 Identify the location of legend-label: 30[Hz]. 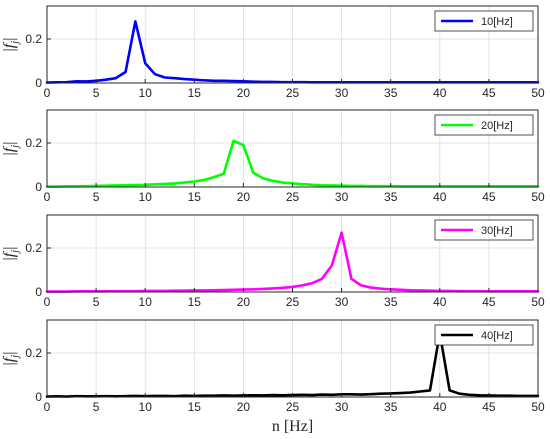
(497, 231).